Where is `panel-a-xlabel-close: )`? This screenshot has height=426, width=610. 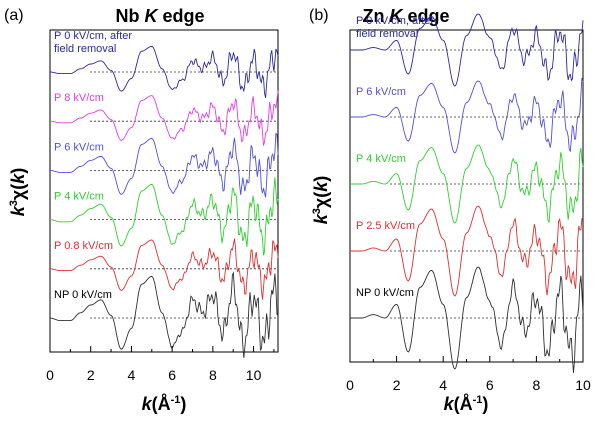
panel-a-xlabel-close: ) is located at coordinates (183, 404).